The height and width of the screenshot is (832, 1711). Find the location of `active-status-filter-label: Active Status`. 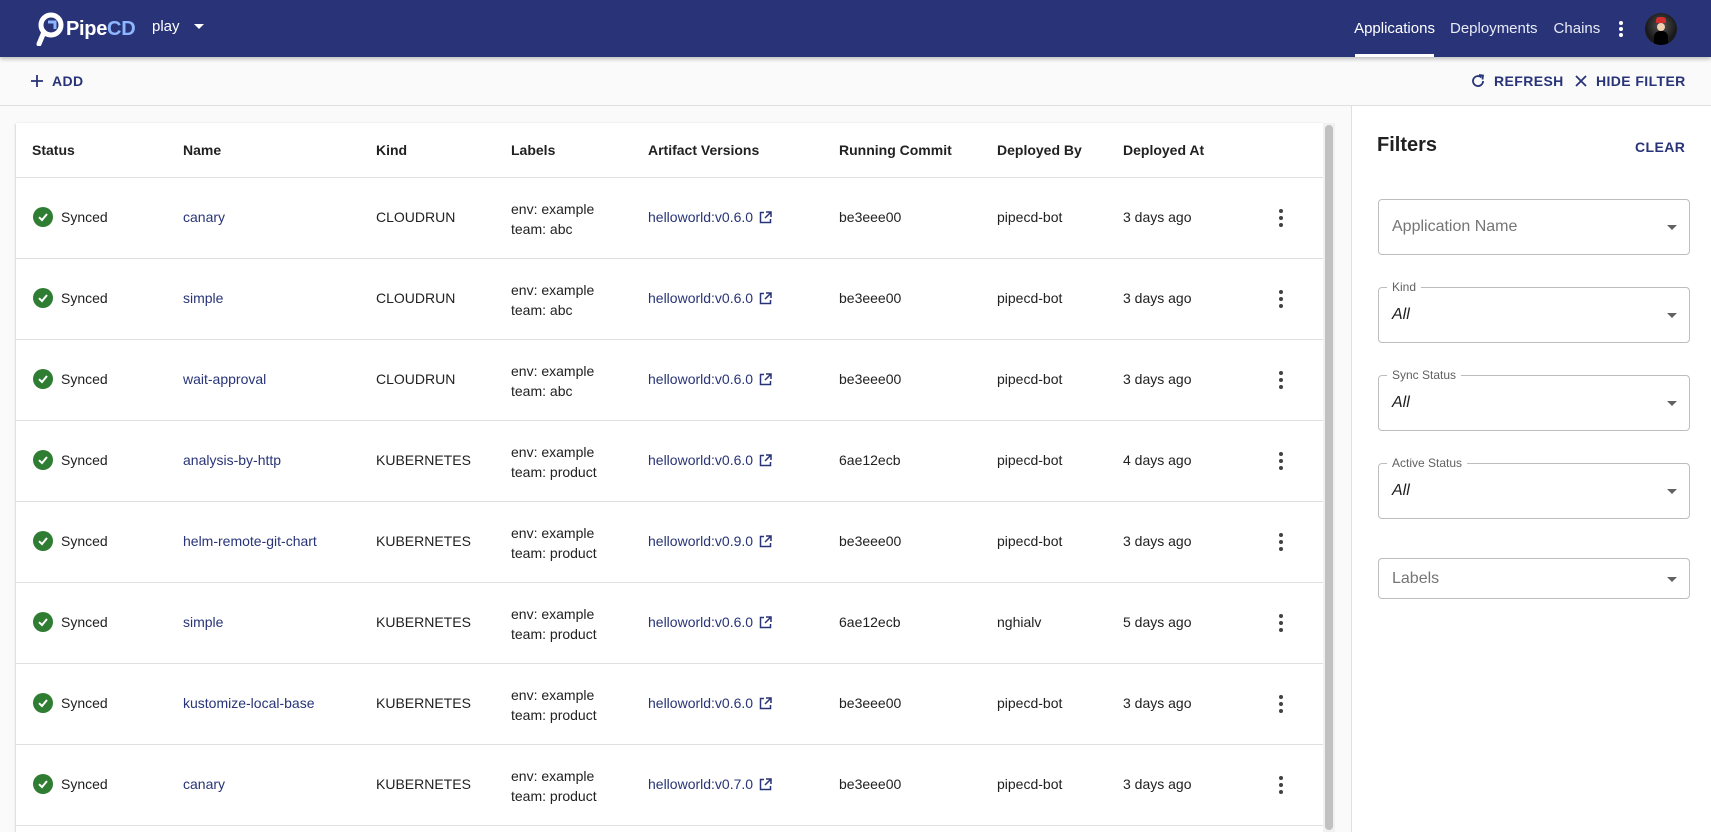

active-status-filter-label: Active Status is located at coordinates (1427, 463).